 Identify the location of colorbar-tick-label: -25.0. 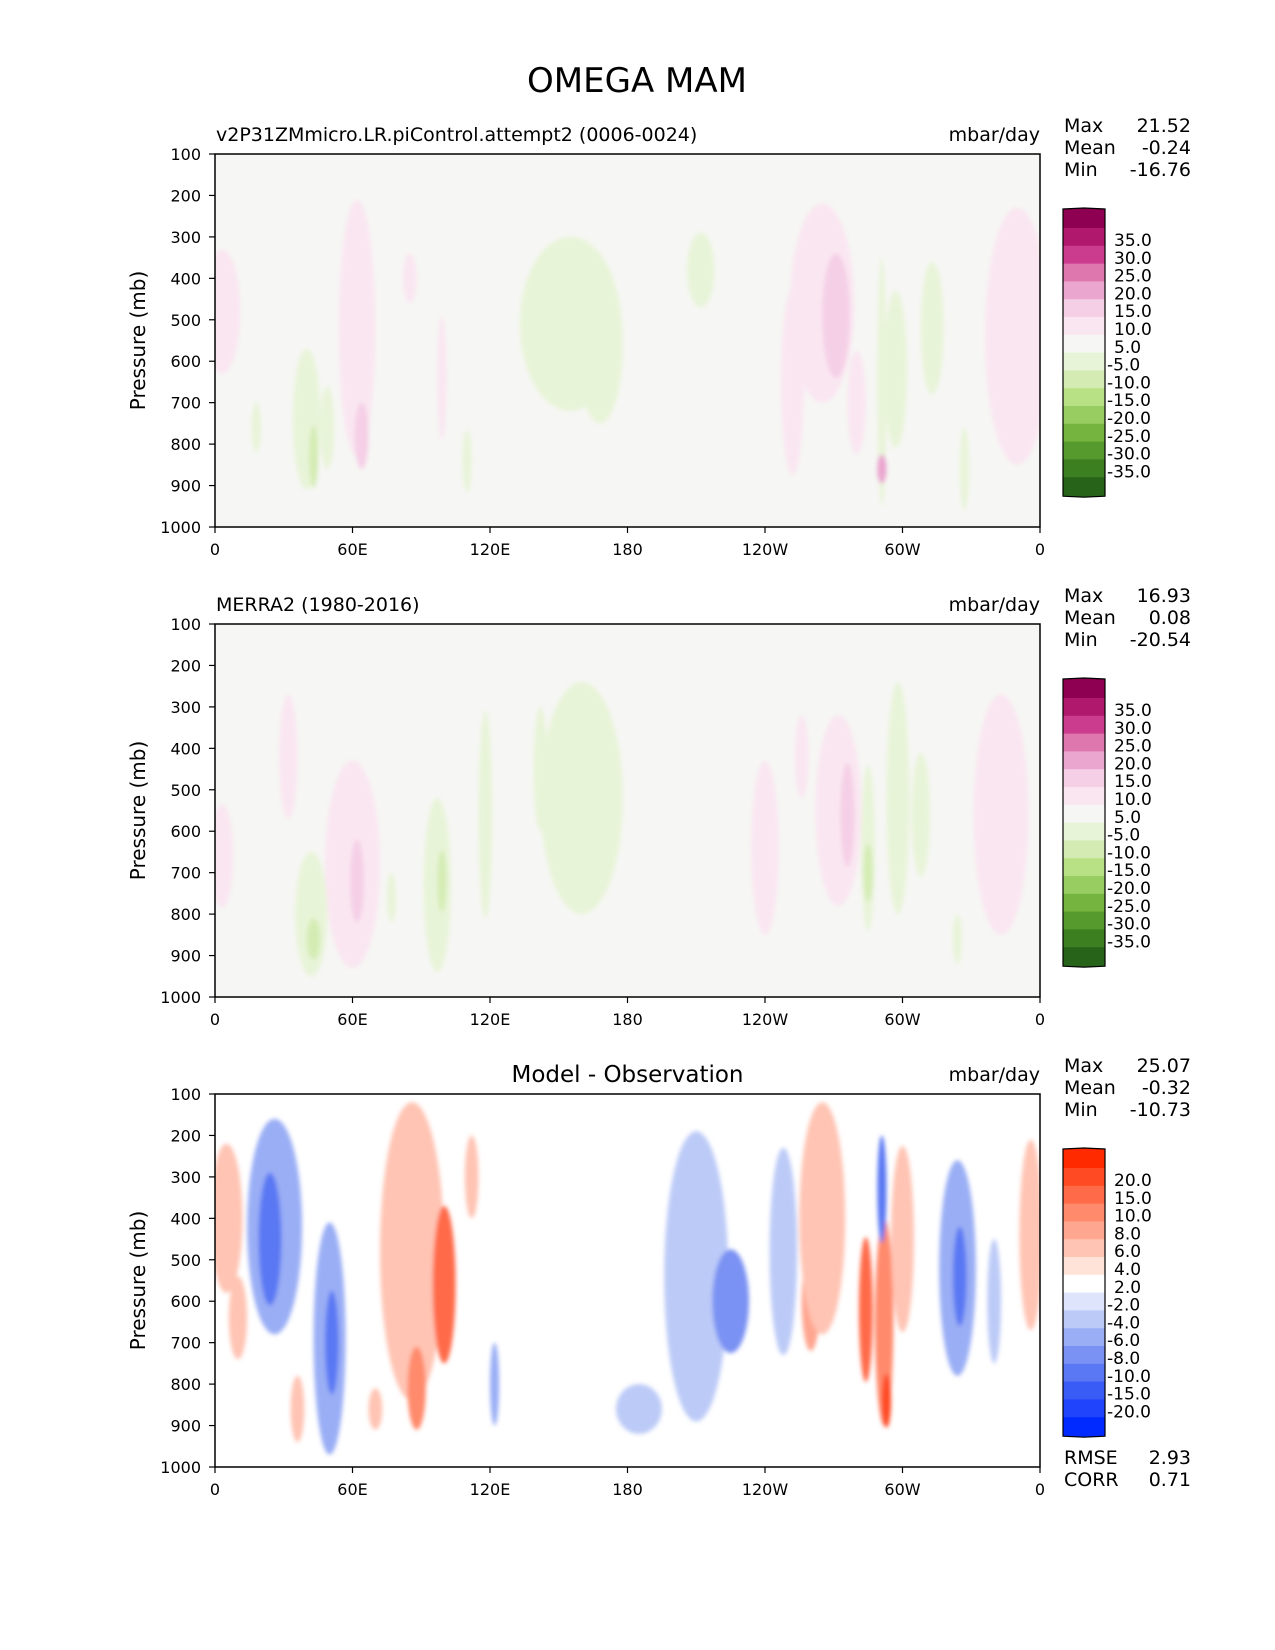
(1129, 907).